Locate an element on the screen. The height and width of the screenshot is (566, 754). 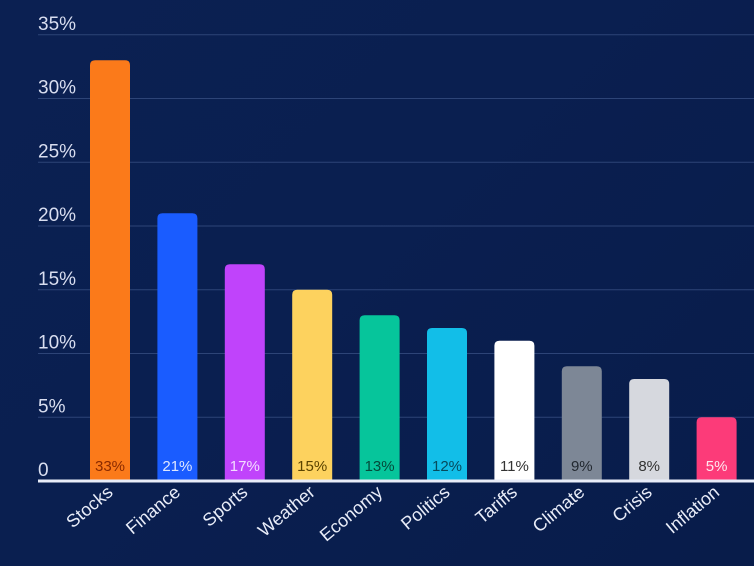
category-label: Politics is located at coordinates (425, 508).